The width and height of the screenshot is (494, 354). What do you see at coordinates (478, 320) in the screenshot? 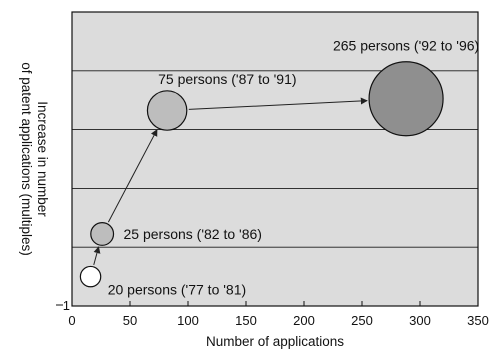
I see `x-tick-label: 350` at bounding box center [478, 320].